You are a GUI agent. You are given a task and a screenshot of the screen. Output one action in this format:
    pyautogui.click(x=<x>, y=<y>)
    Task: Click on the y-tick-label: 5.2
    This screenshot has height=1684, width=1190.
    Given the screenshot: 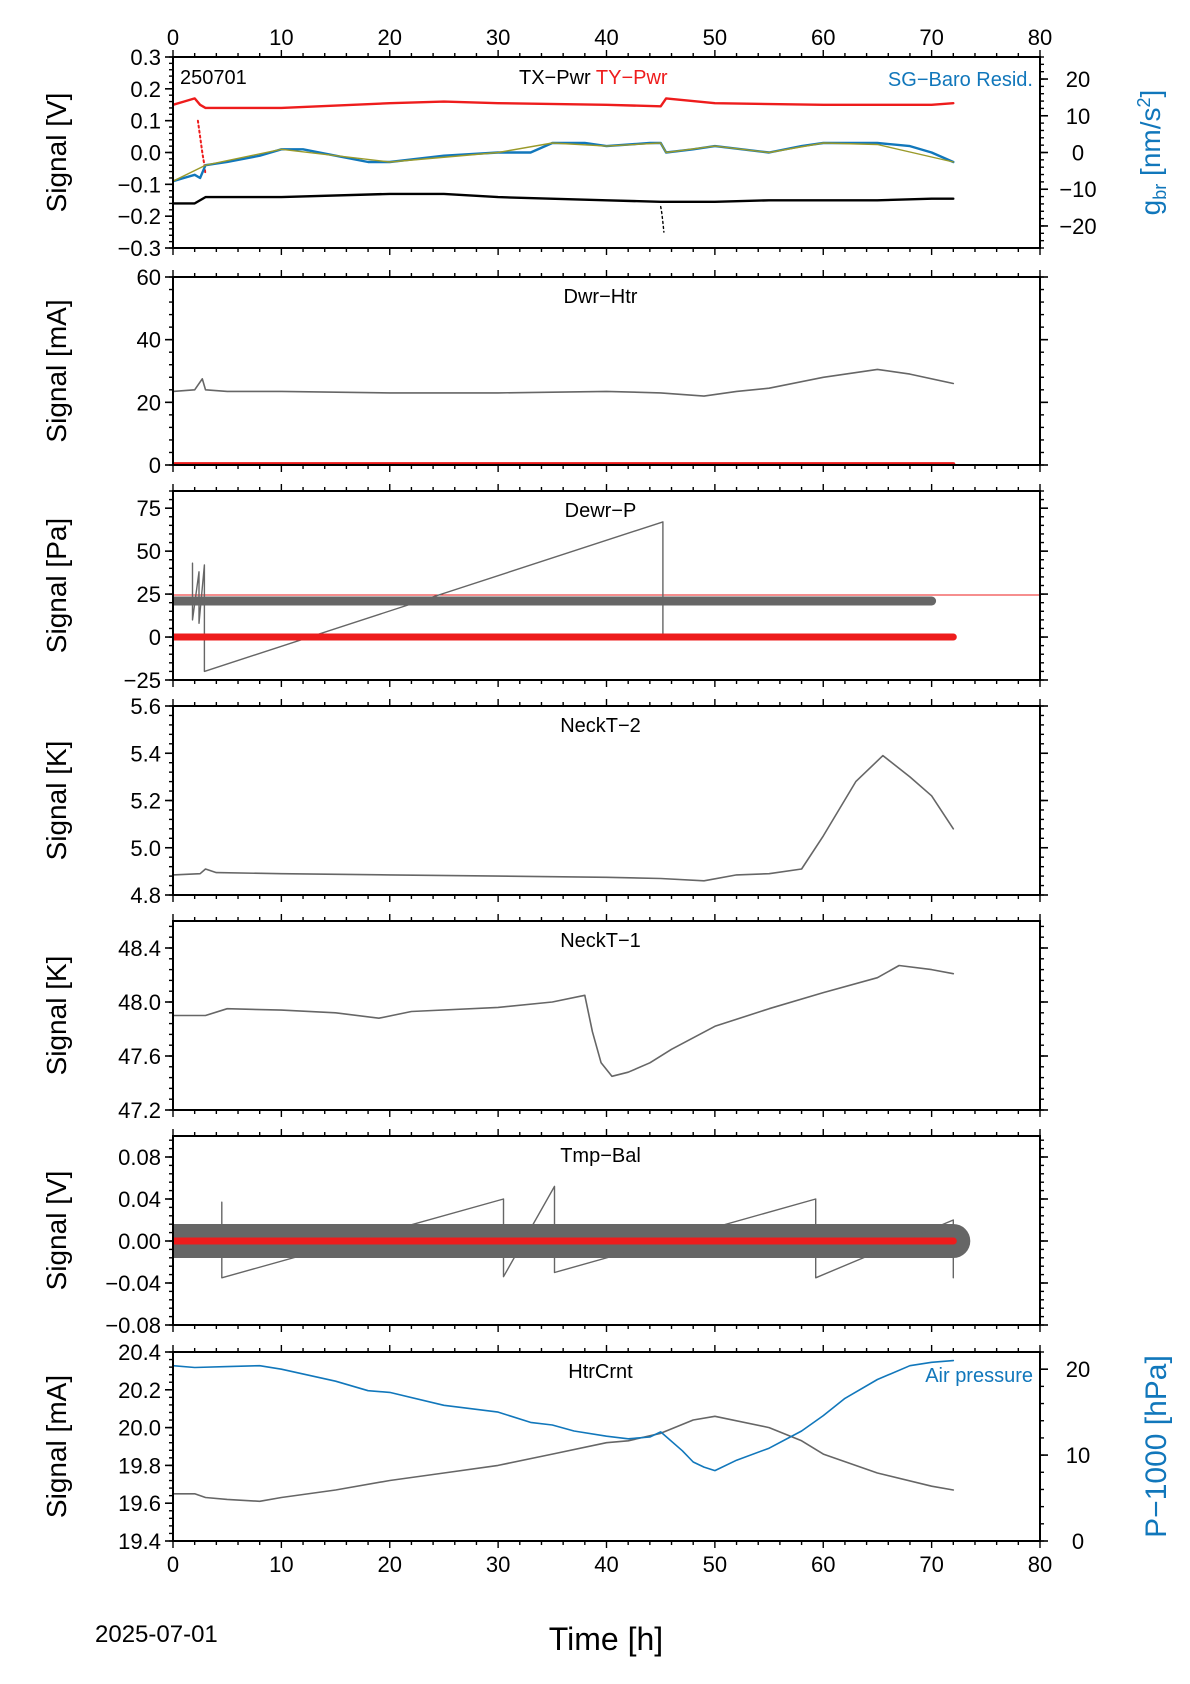 What is the action you would take?
    pyautogui.click(x=145, y=801)
    